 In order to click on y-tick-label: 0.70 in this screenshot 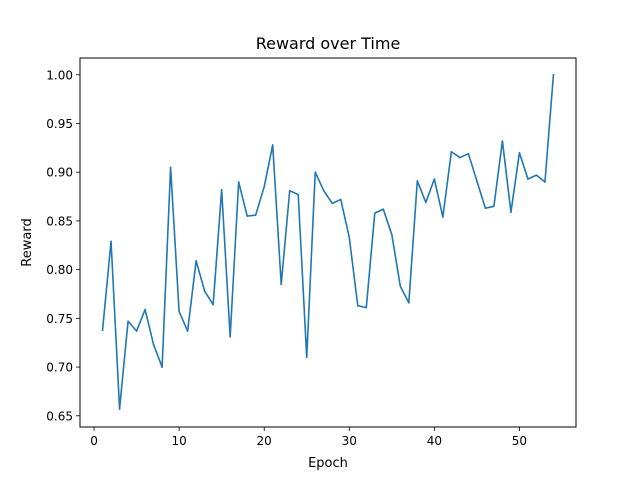, I will do `click(59, 368)`.